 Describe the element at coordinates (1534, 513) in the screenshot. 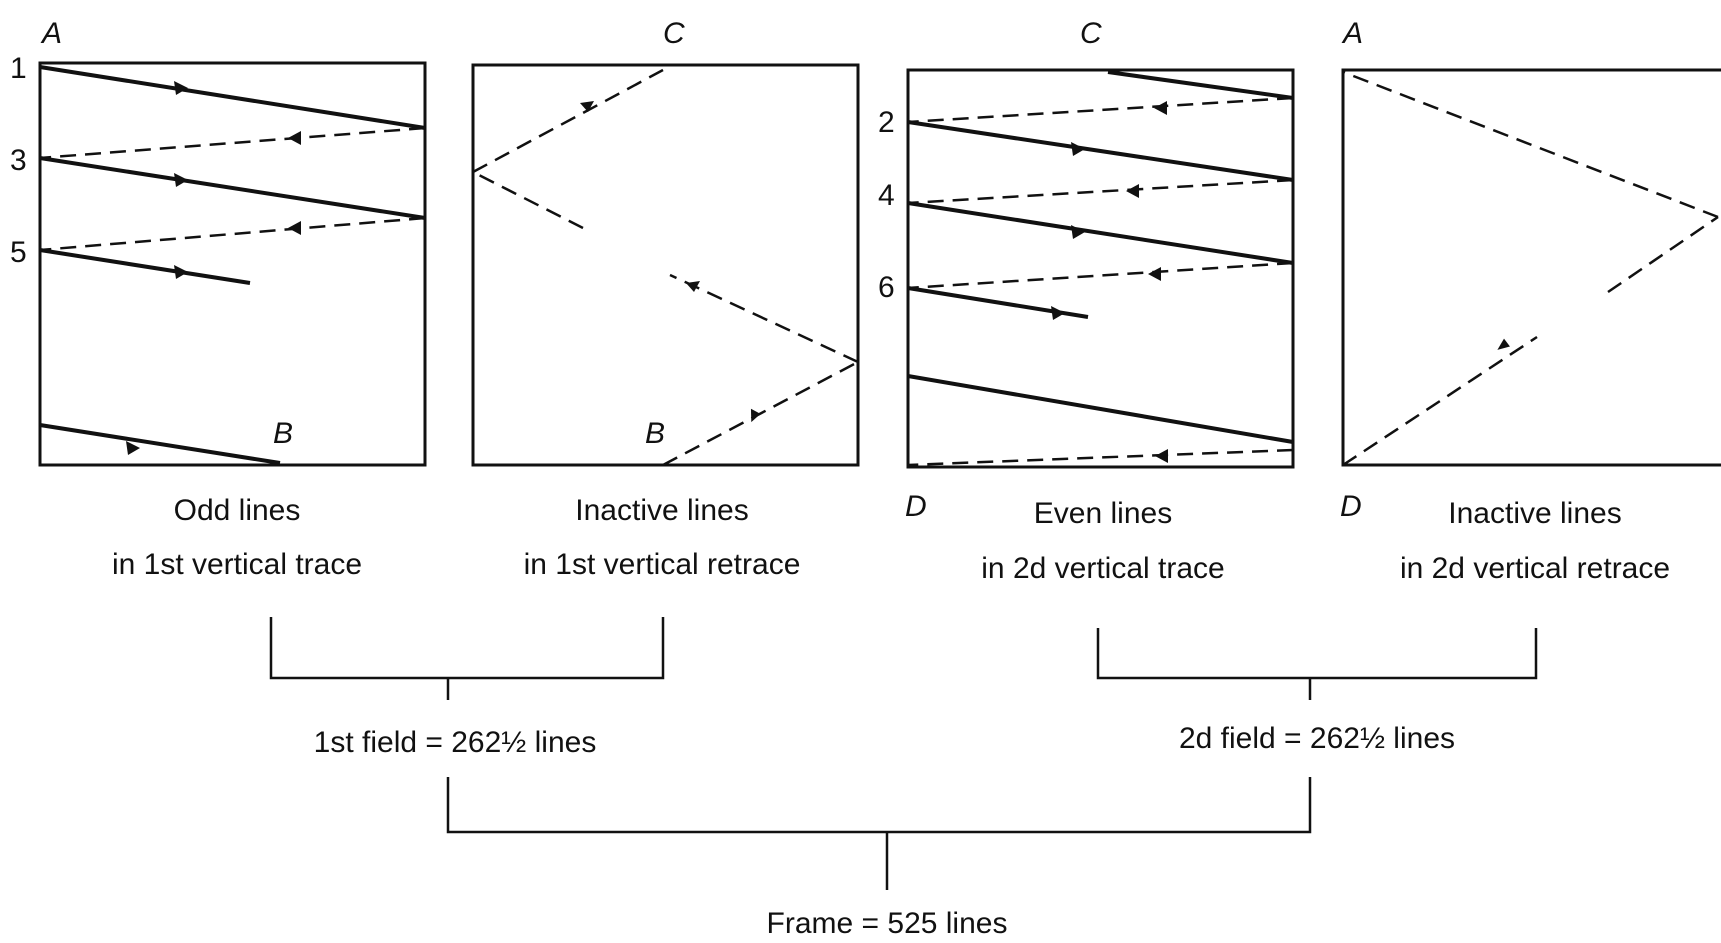

I see `caption-retrace2-line1: Inactive lines` at that location.